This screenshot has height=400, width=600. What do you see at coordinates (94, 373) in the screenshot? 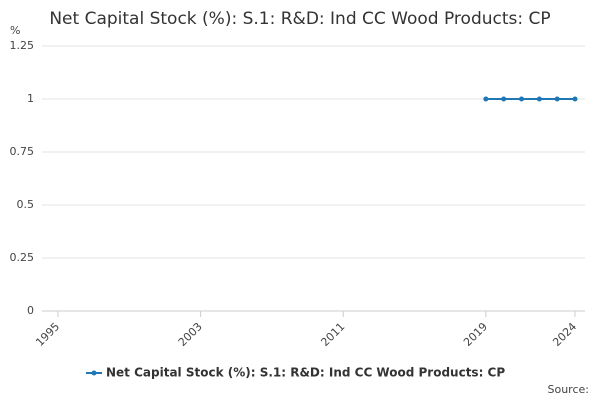
I see `legend-marker` at bounding box center [94, 373].